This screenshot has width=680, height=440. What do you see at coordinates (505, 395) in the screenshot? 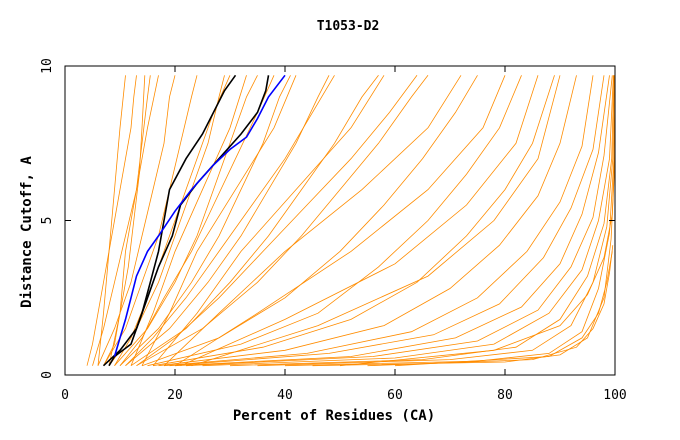
I see `x-tick-label: 80` at bounding box center [505, 395].